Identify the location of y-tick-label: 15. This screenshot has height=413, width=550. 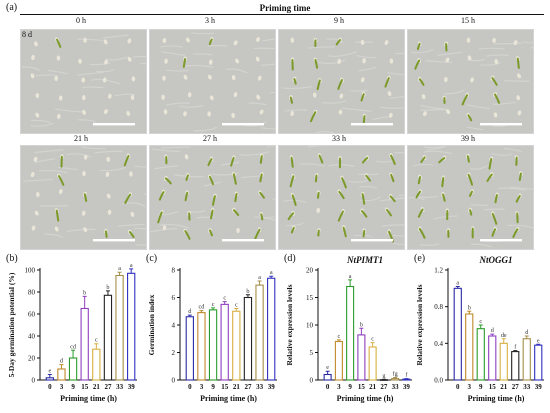
(310, 298).